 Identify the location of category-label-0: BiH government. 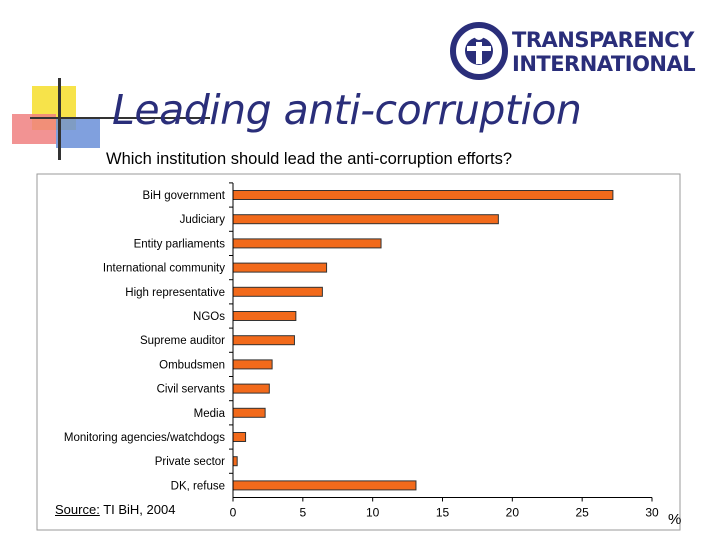
(184, 196).